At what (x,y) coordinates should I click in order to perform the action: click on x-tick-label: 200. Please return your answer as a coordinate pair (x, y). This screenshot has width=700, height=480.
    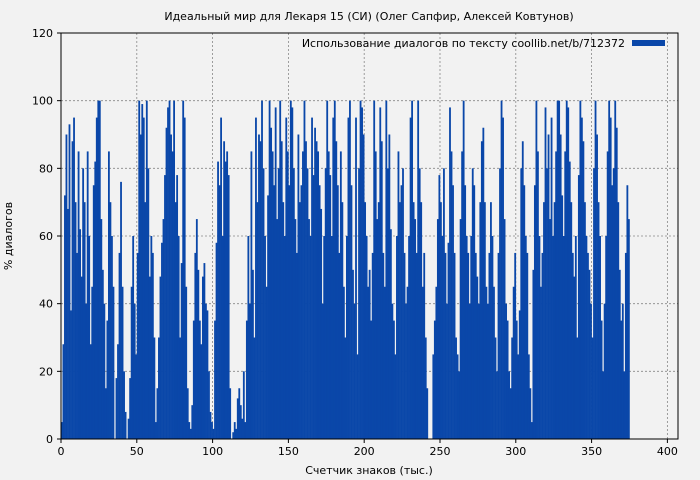
    Looking at the image, I should click on (364, 451).